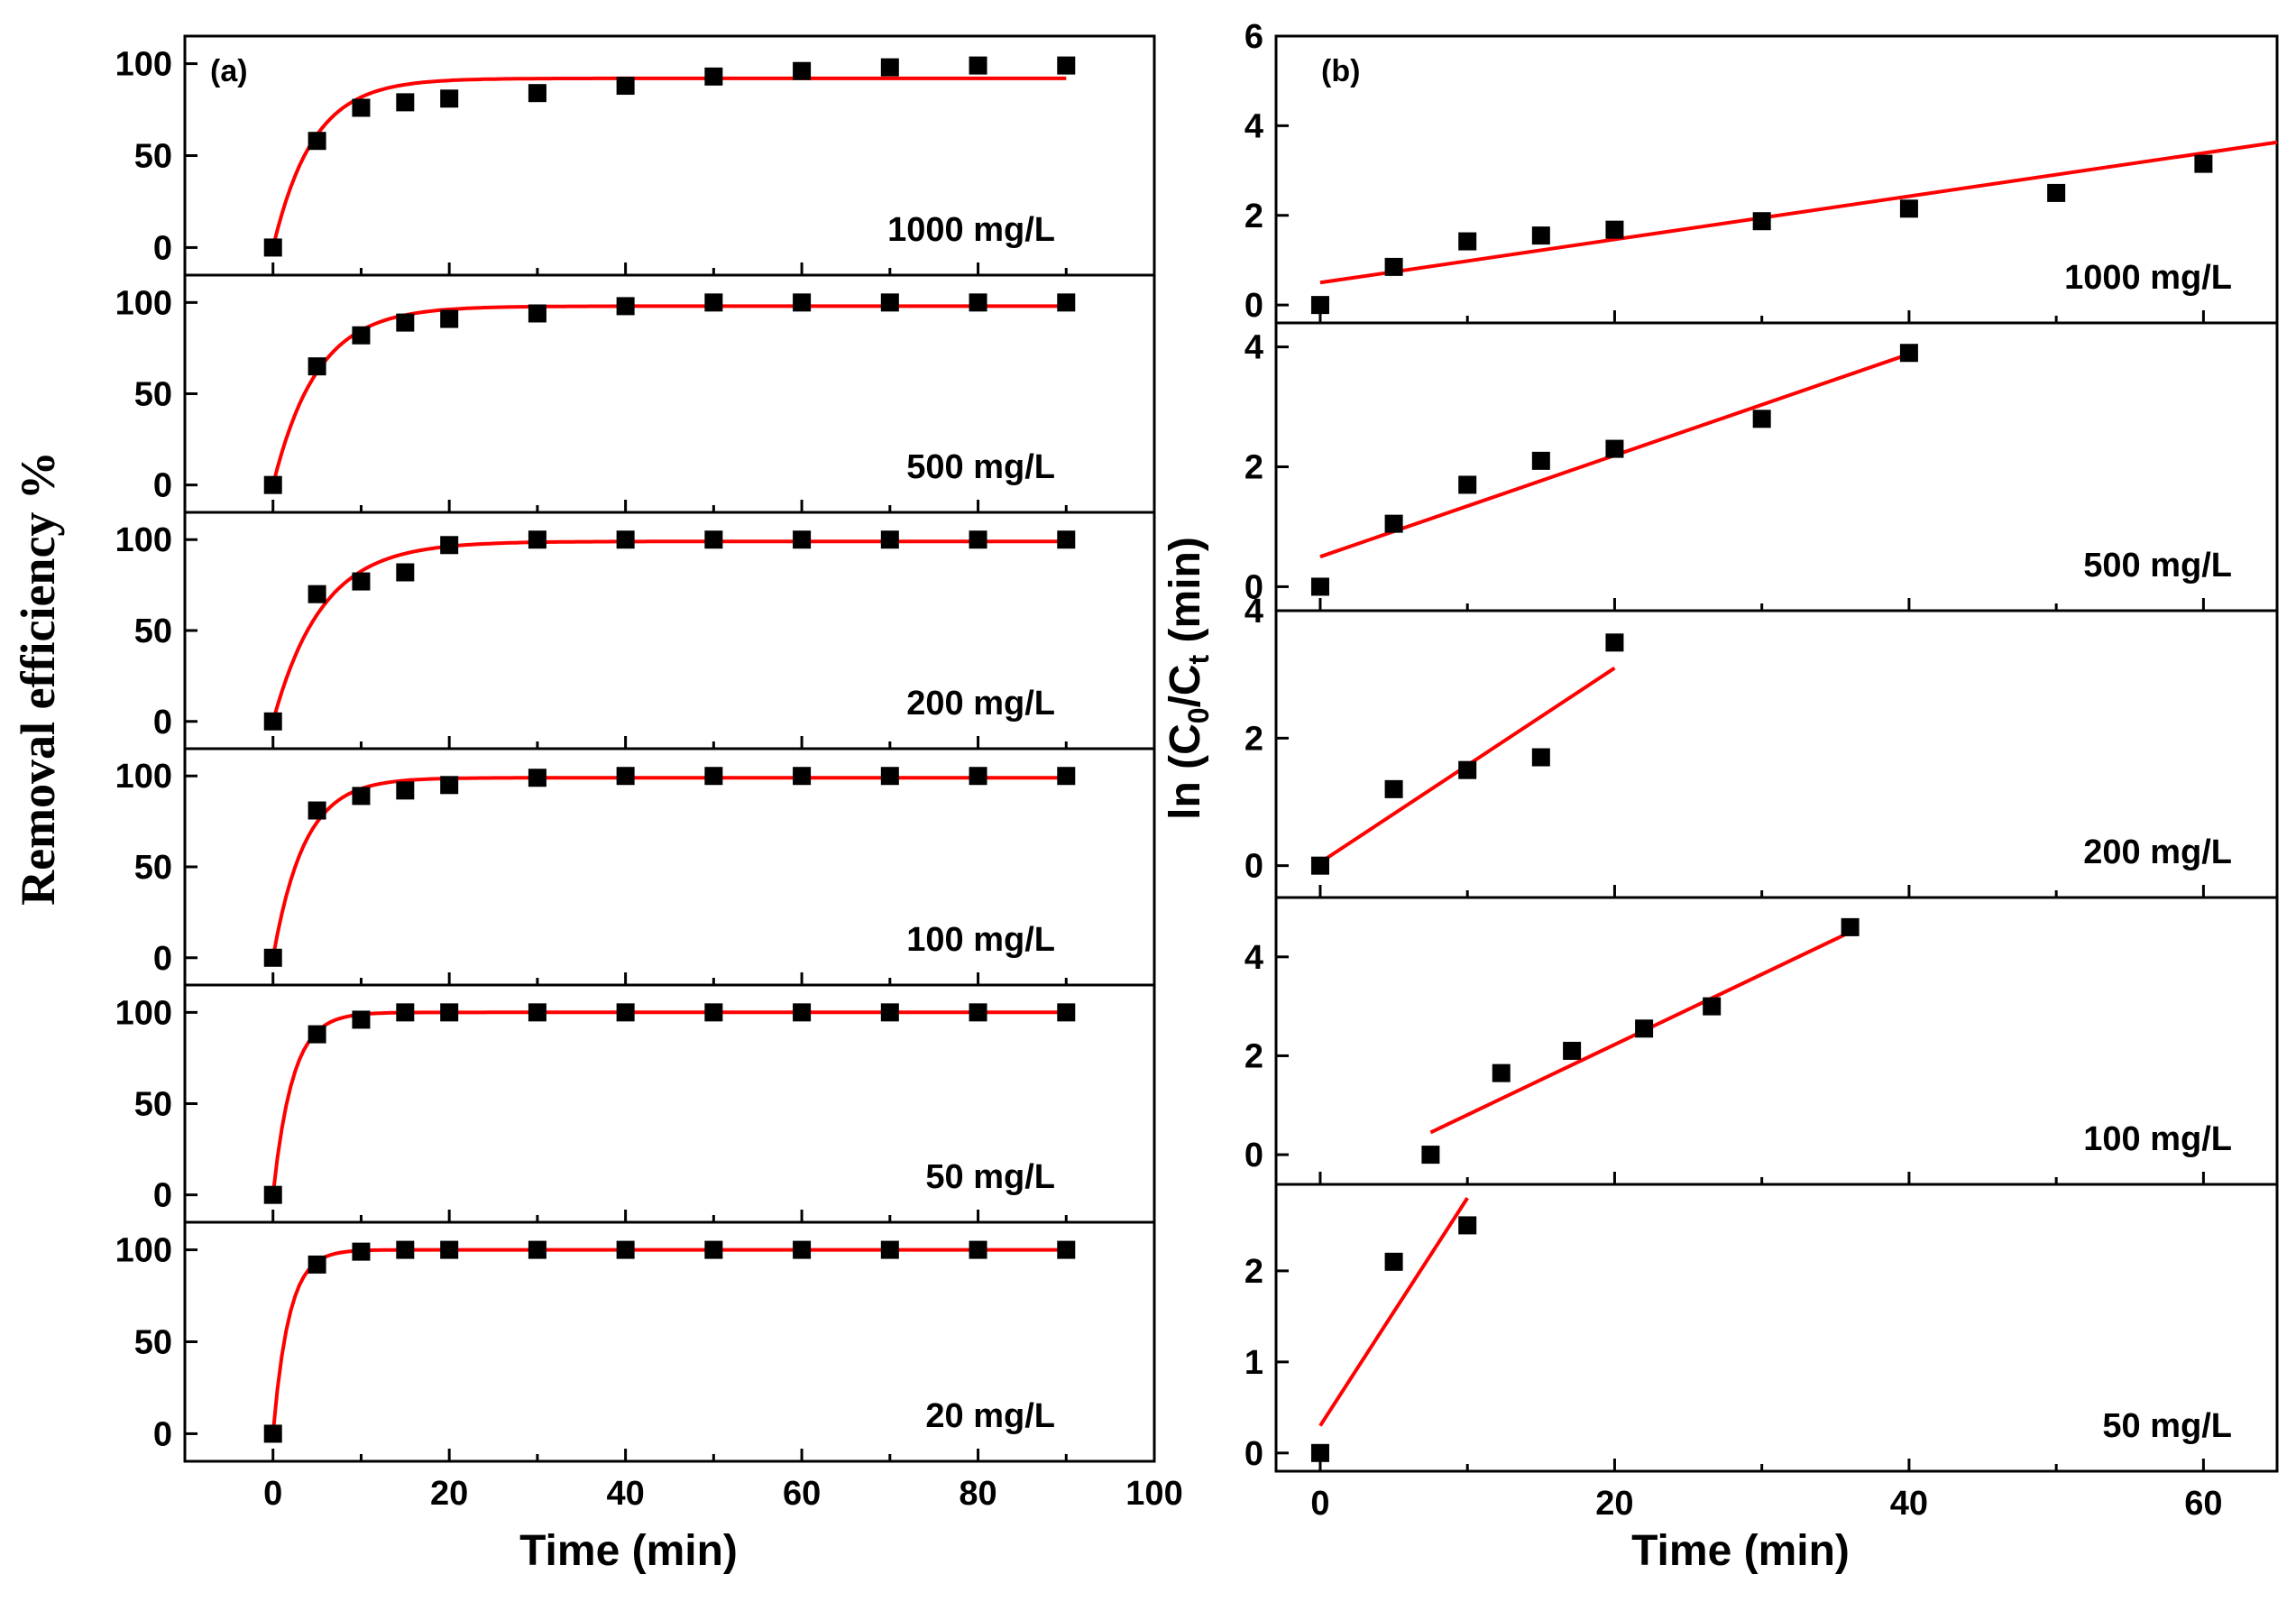 The width and height of the screenshot is (2296, 1602). What do you see at coordinates (1253, 1056) in the screenshot?
I see `y-tick-label: 2` at bounding box center [1253, 1056].